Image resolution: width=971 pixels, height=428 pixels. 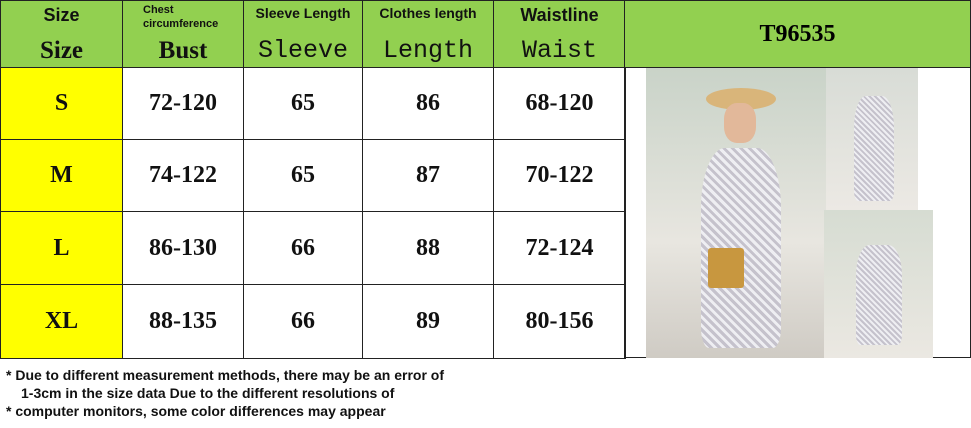 I want to click on header-bust-en: Chest circumference, so click(x=181, y=17).